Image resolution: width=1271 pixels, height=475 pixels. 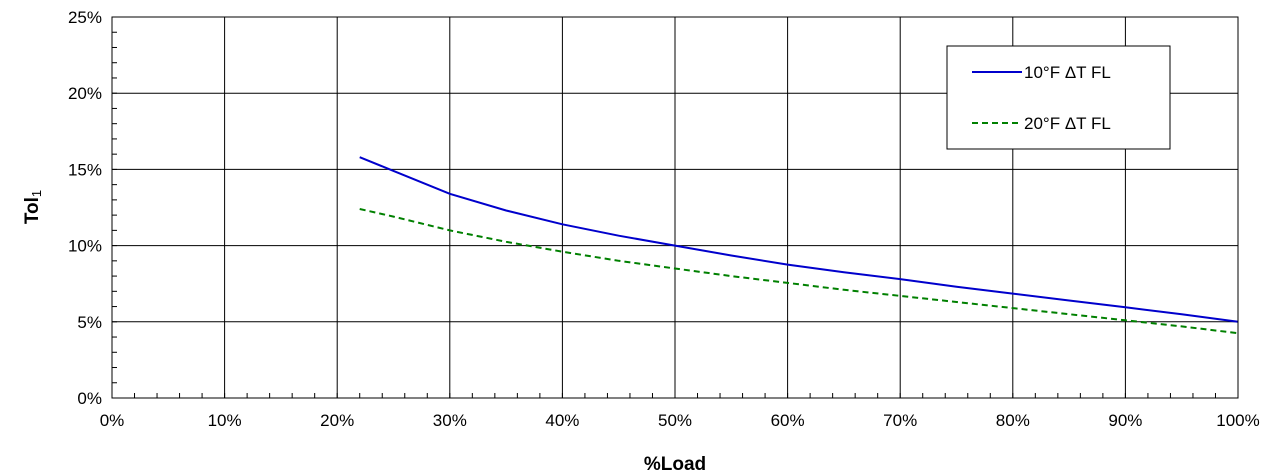 What do you see at coordinates (900, 420) in the screenshot?
I see `x-tick-label-7: 70%` at bounding box center [900, 420].